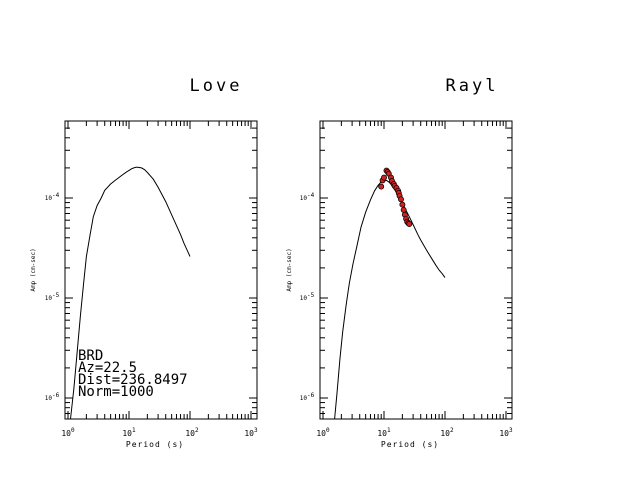 The height and width of the screenshot is (480, 640). Describe the element at coordinates (155, 444) in the screenshot. I see `love-x-axis-label: Period (s)` at that location.